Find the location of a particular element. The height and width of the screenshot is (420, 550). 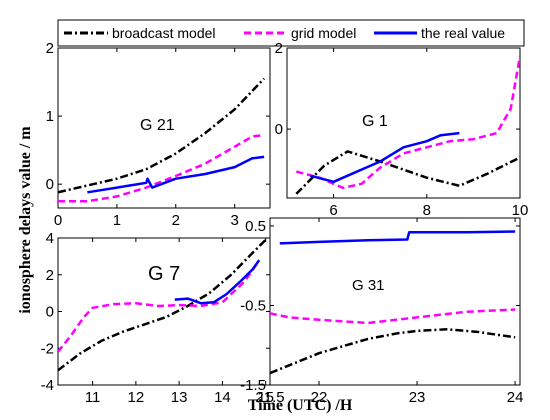

legend-label-broadcast: broadcast model is located at coordinates (164, 33).